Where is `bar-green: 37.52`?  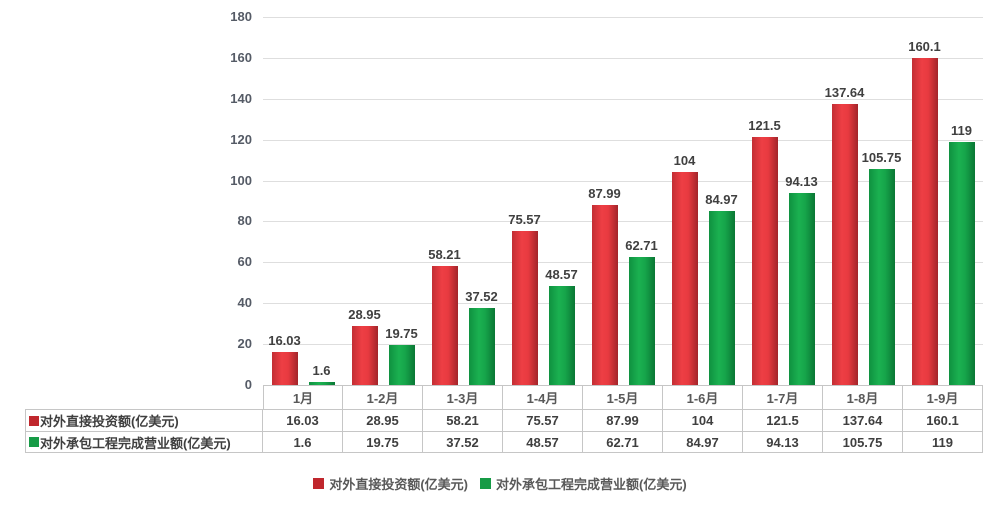
bar-green: 37.52 is located at coordinates (481, 337).